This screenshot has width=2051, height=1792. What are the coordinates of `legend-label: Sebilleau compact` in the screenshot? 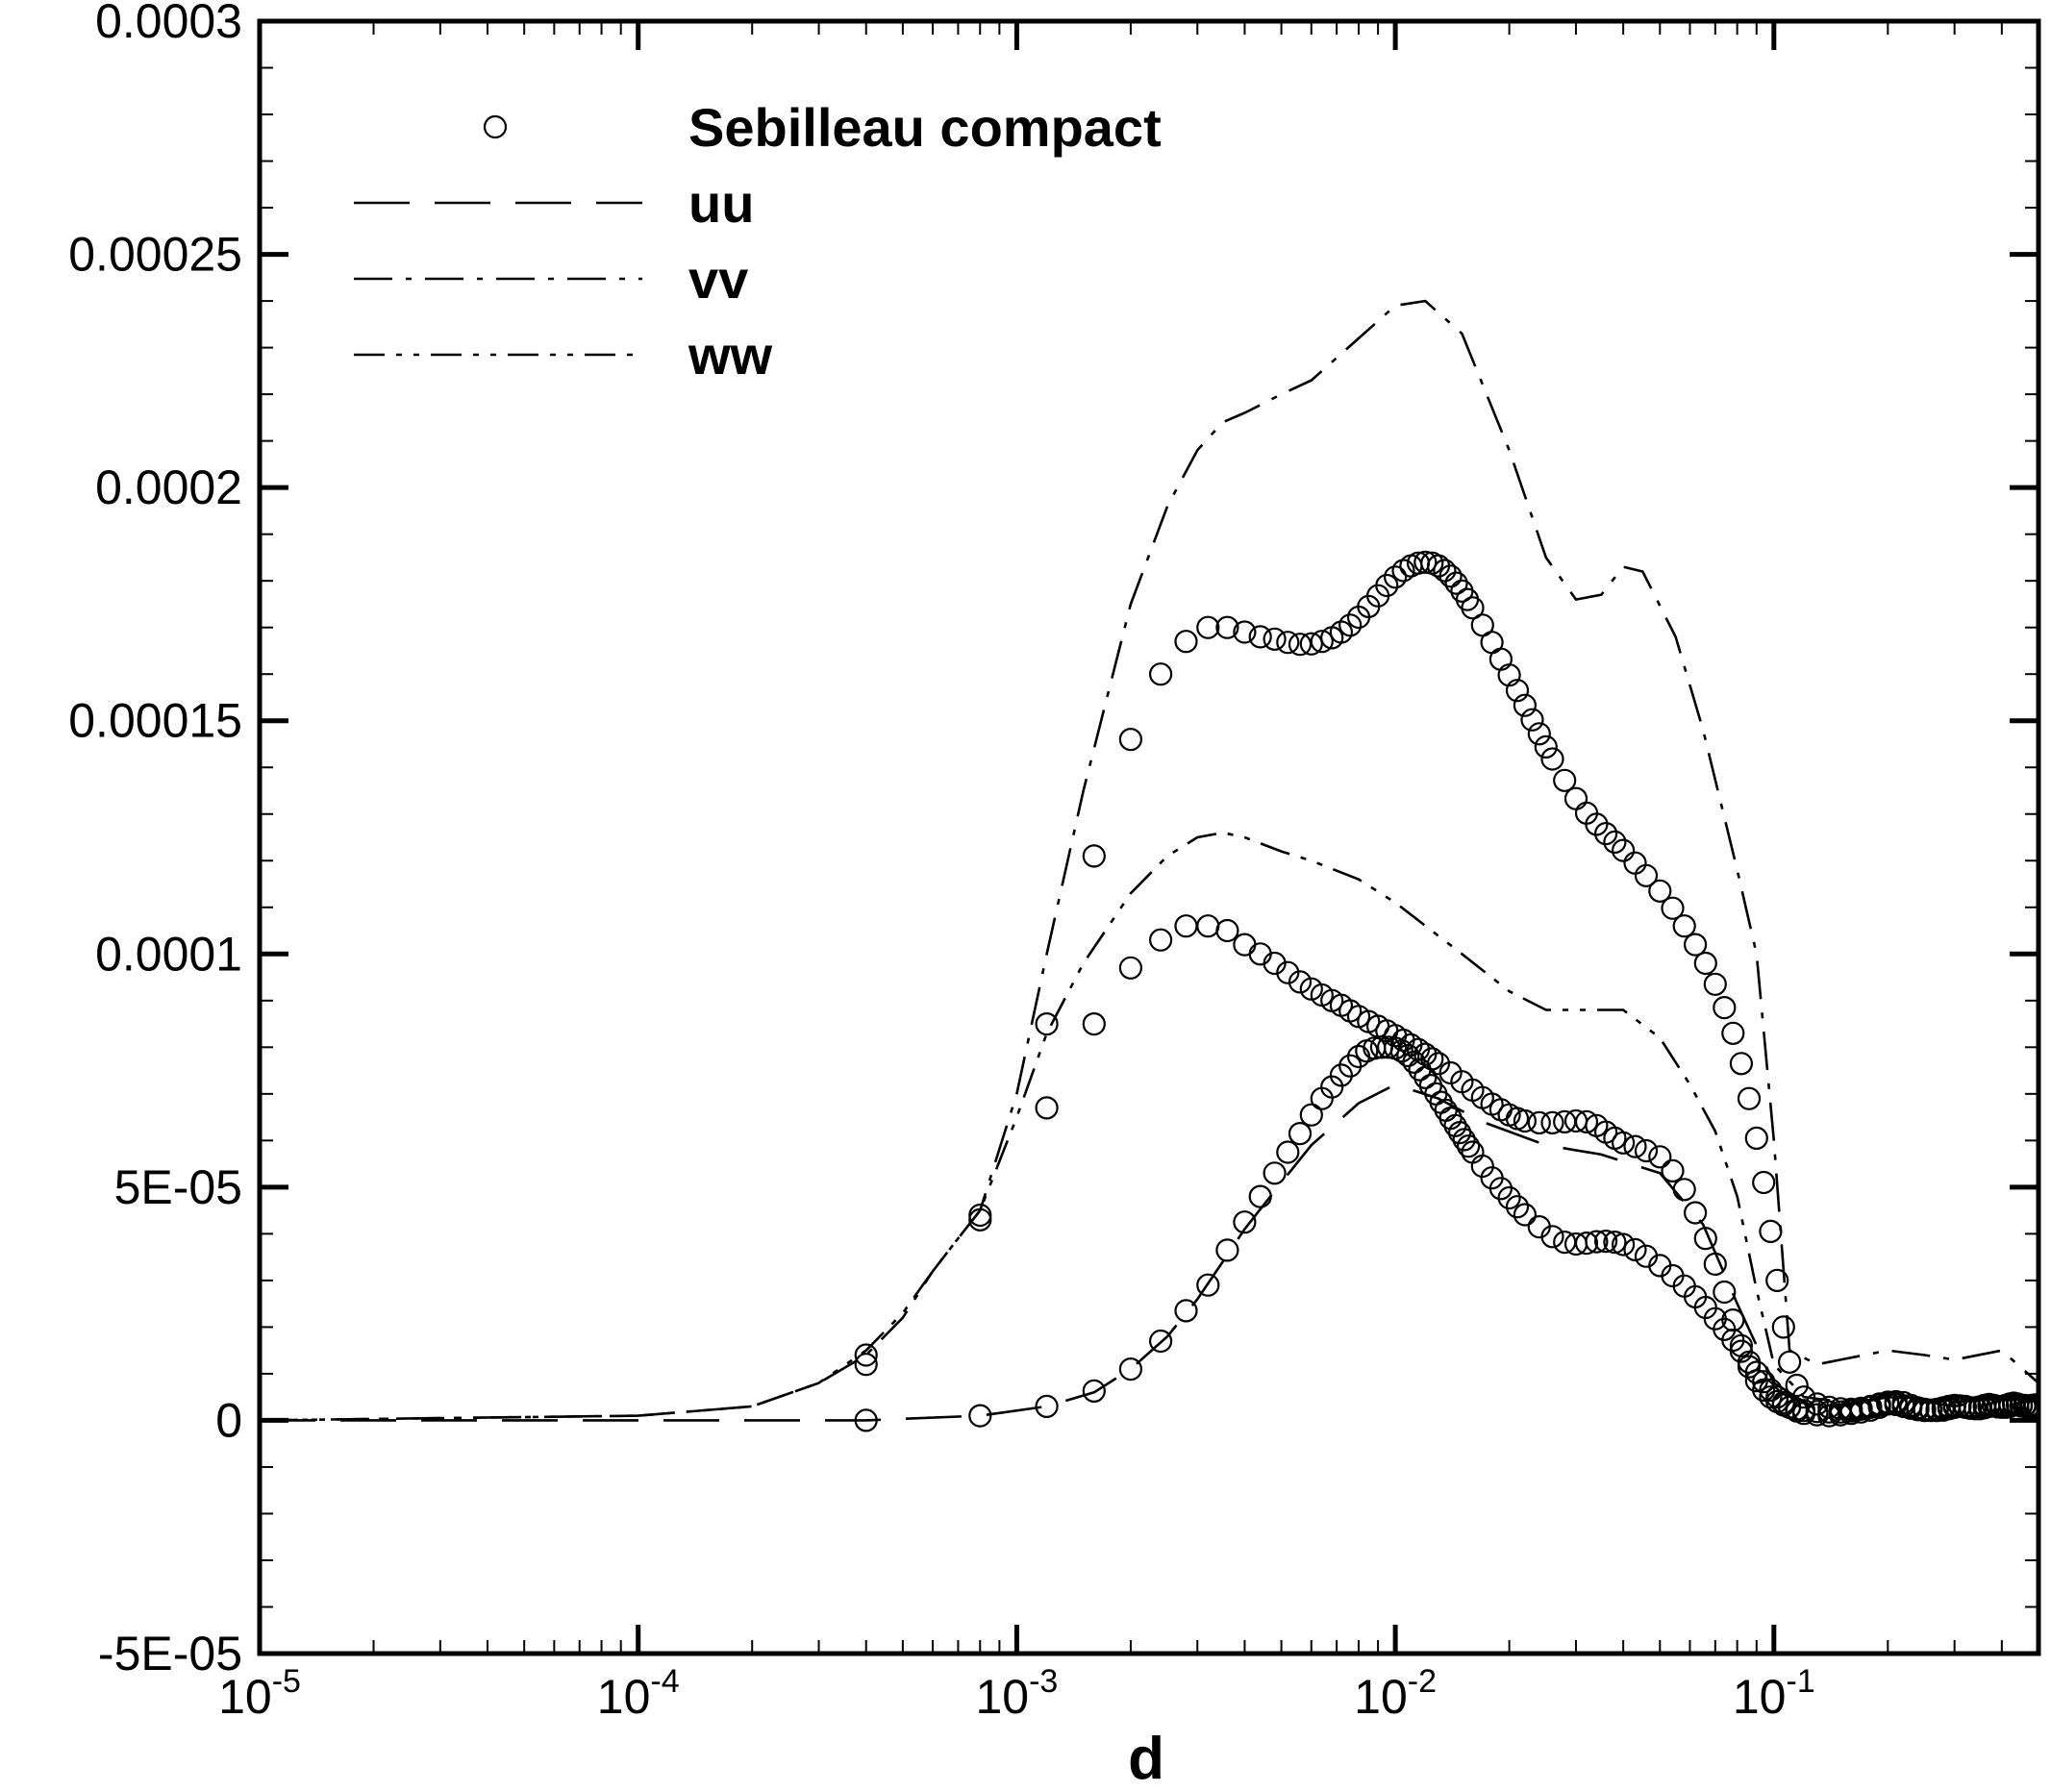 It's located at (925, 127).